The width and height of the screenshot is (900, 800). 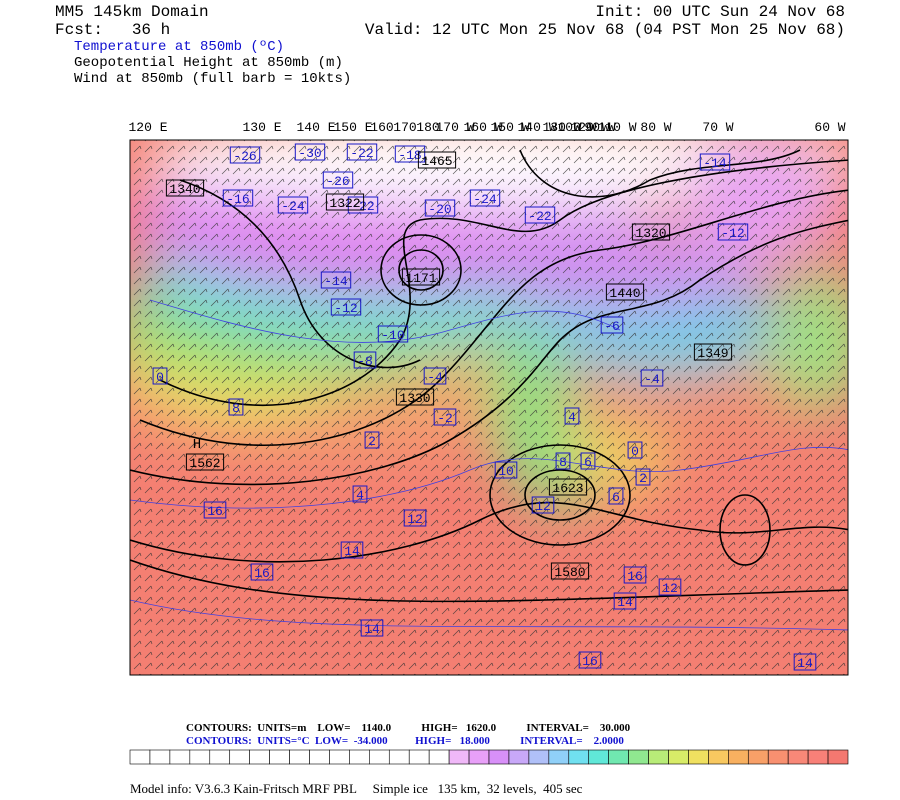 I want to click on contour-label: 1320, so click(x=650, y=233).